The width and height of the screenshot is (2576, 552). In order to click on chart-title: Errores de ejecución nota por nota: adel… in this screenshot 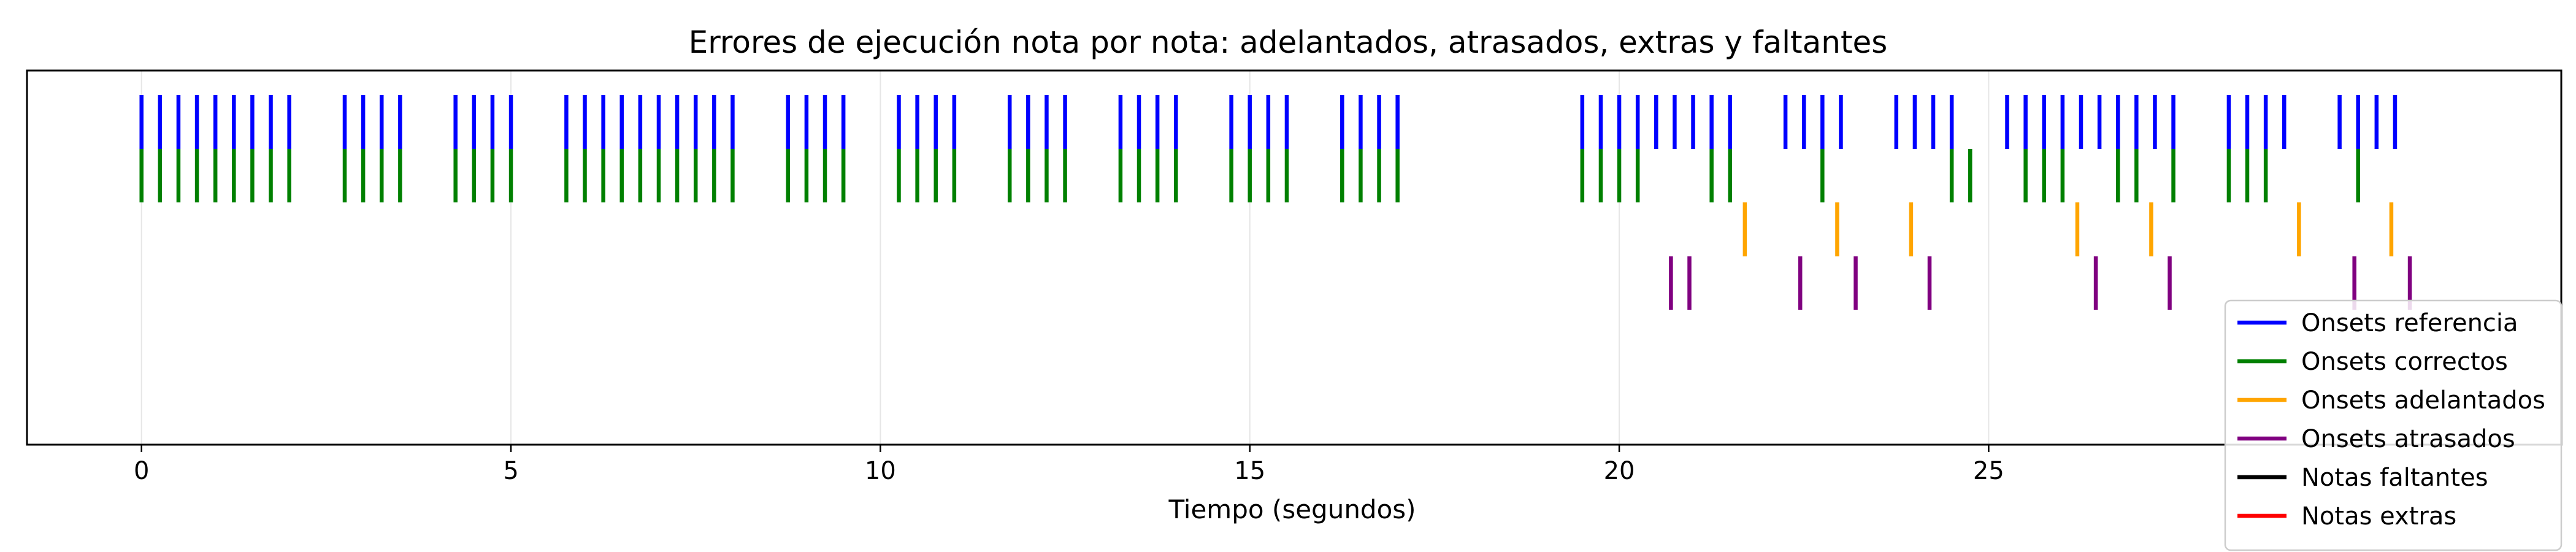, I will do `click(1288, 42)`.